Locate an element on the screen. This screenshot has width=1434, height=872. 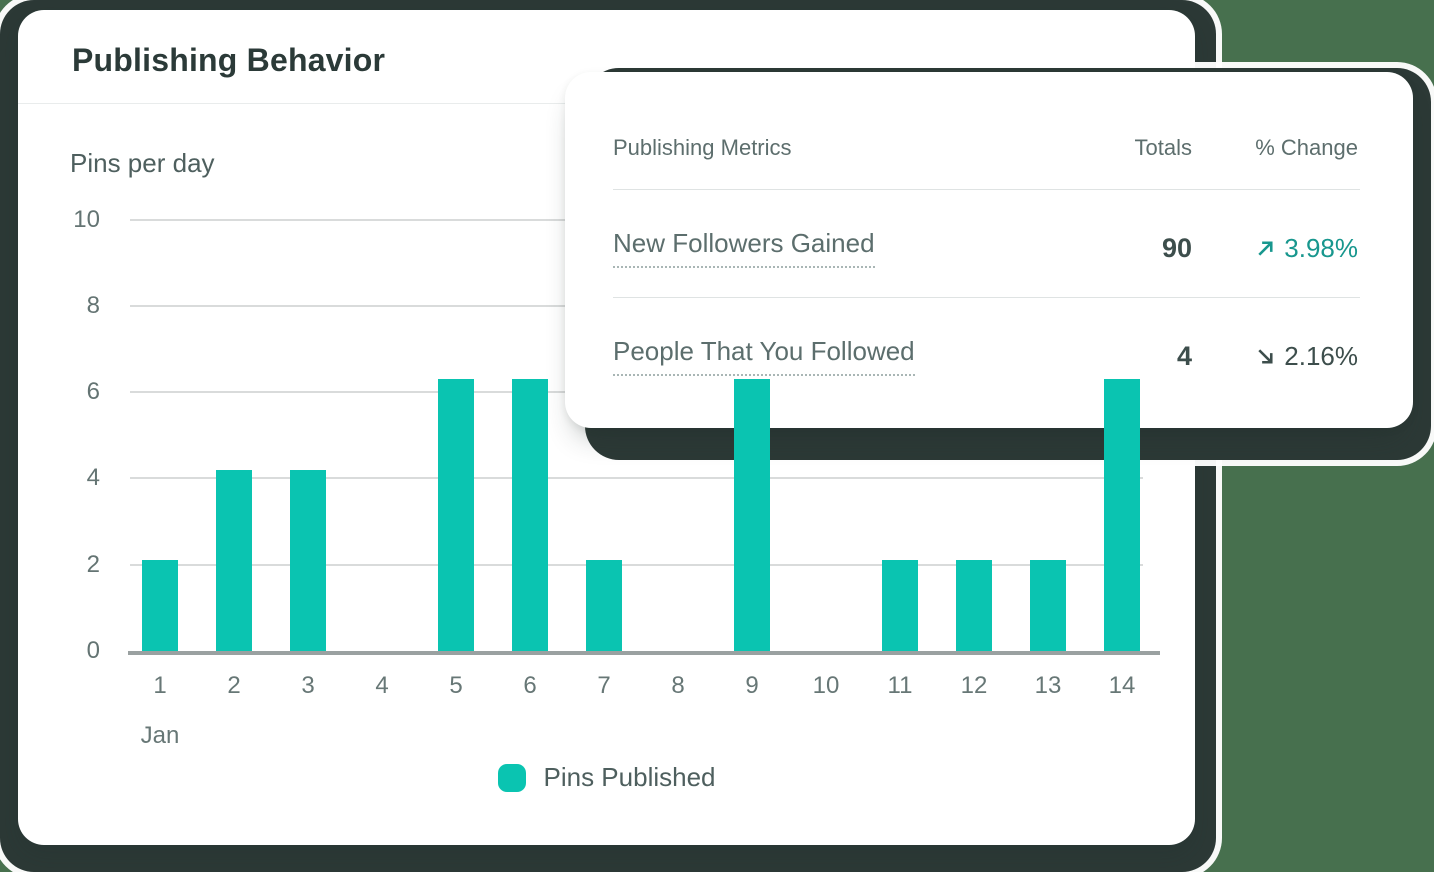
x-axis-tick-13: 13 is located at coordinates (1048, 685).